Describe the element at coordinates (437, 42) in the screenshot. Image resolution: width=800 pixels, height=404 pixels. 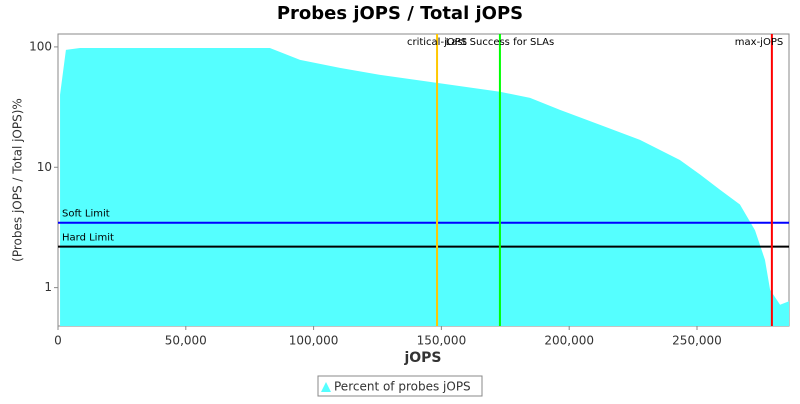
I see `reference-label: critical-jOPS` at that location.